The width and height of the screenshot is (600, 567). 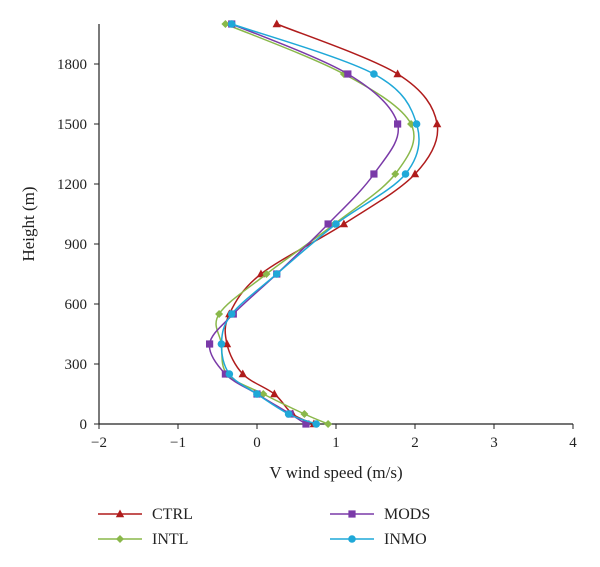 I want to click on legend-label-mods: MODS, so click(x=407, y=514).